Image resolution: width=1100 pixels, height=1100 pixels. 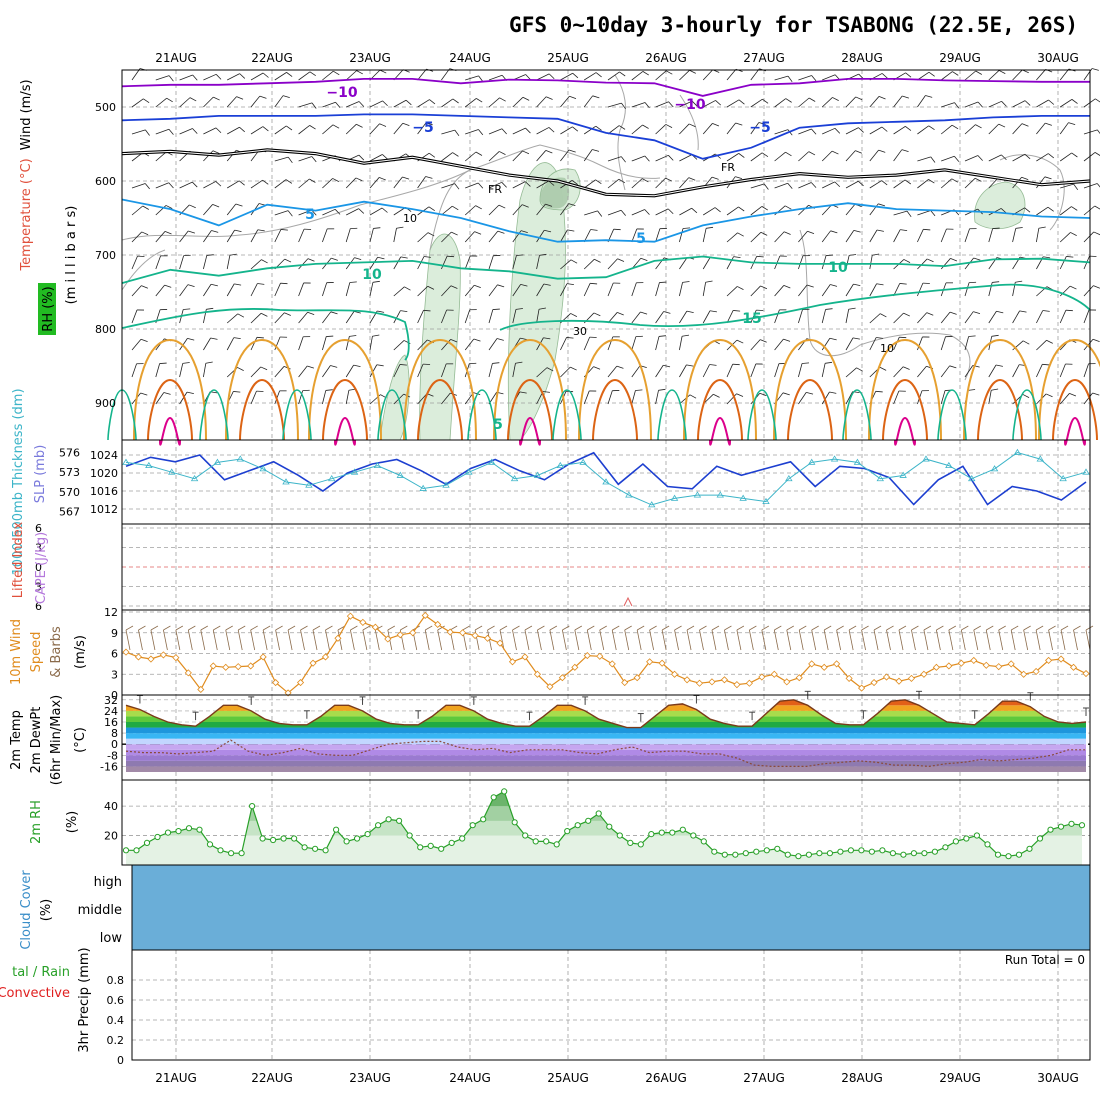 I want to click on cloud-level-high: high, so click(x=108, y=882).